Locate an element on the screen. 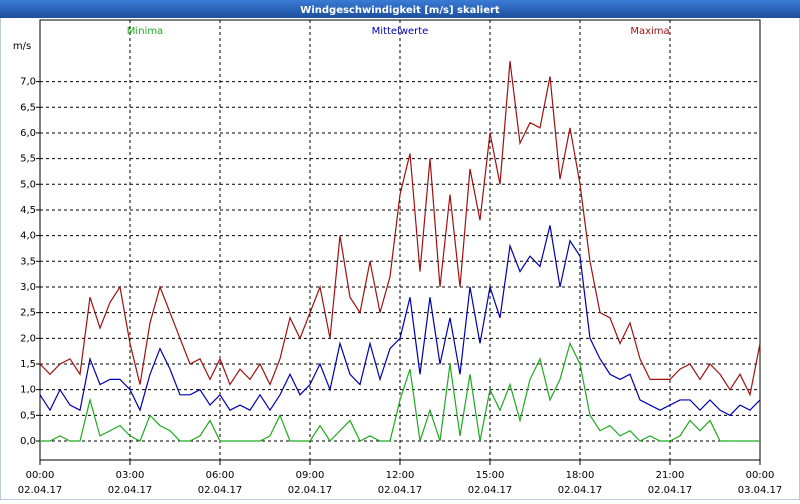  y-tick-label: 2,0 is located at coordinates (28, 338).